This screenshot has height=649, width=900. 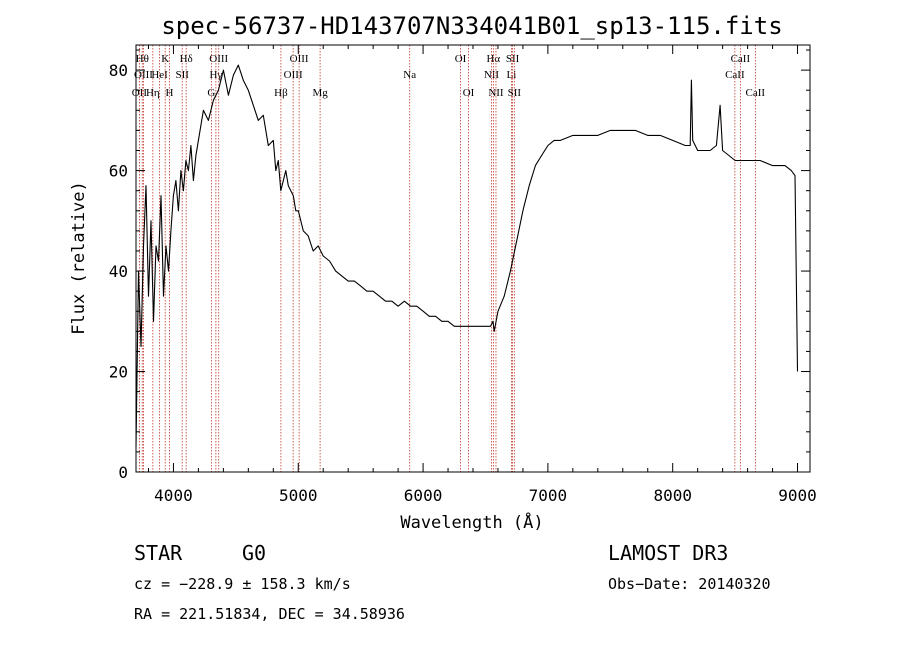 I want to click on object-subclass: G0, so click(x=254, y=553).